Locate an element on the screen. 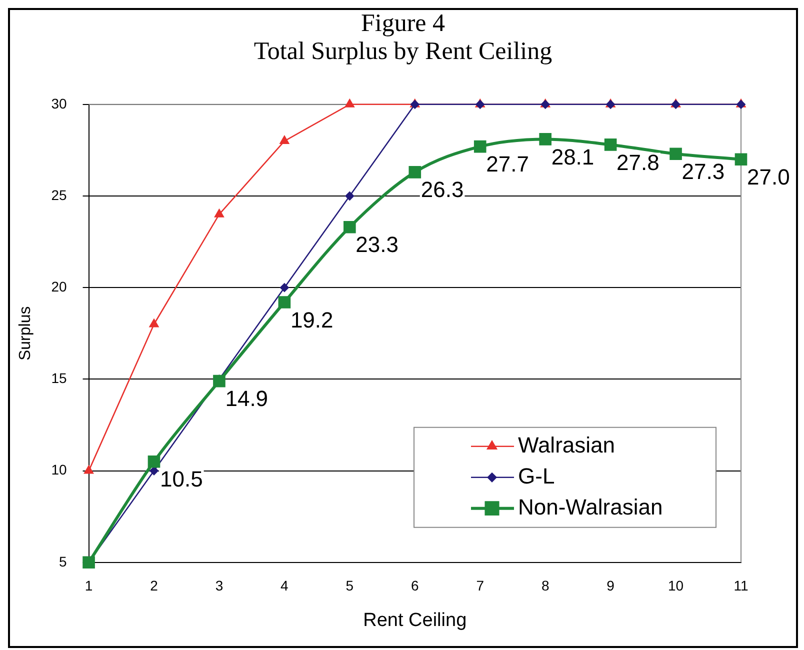  x-tick-label: 3 is located at coordinates (219, 586).